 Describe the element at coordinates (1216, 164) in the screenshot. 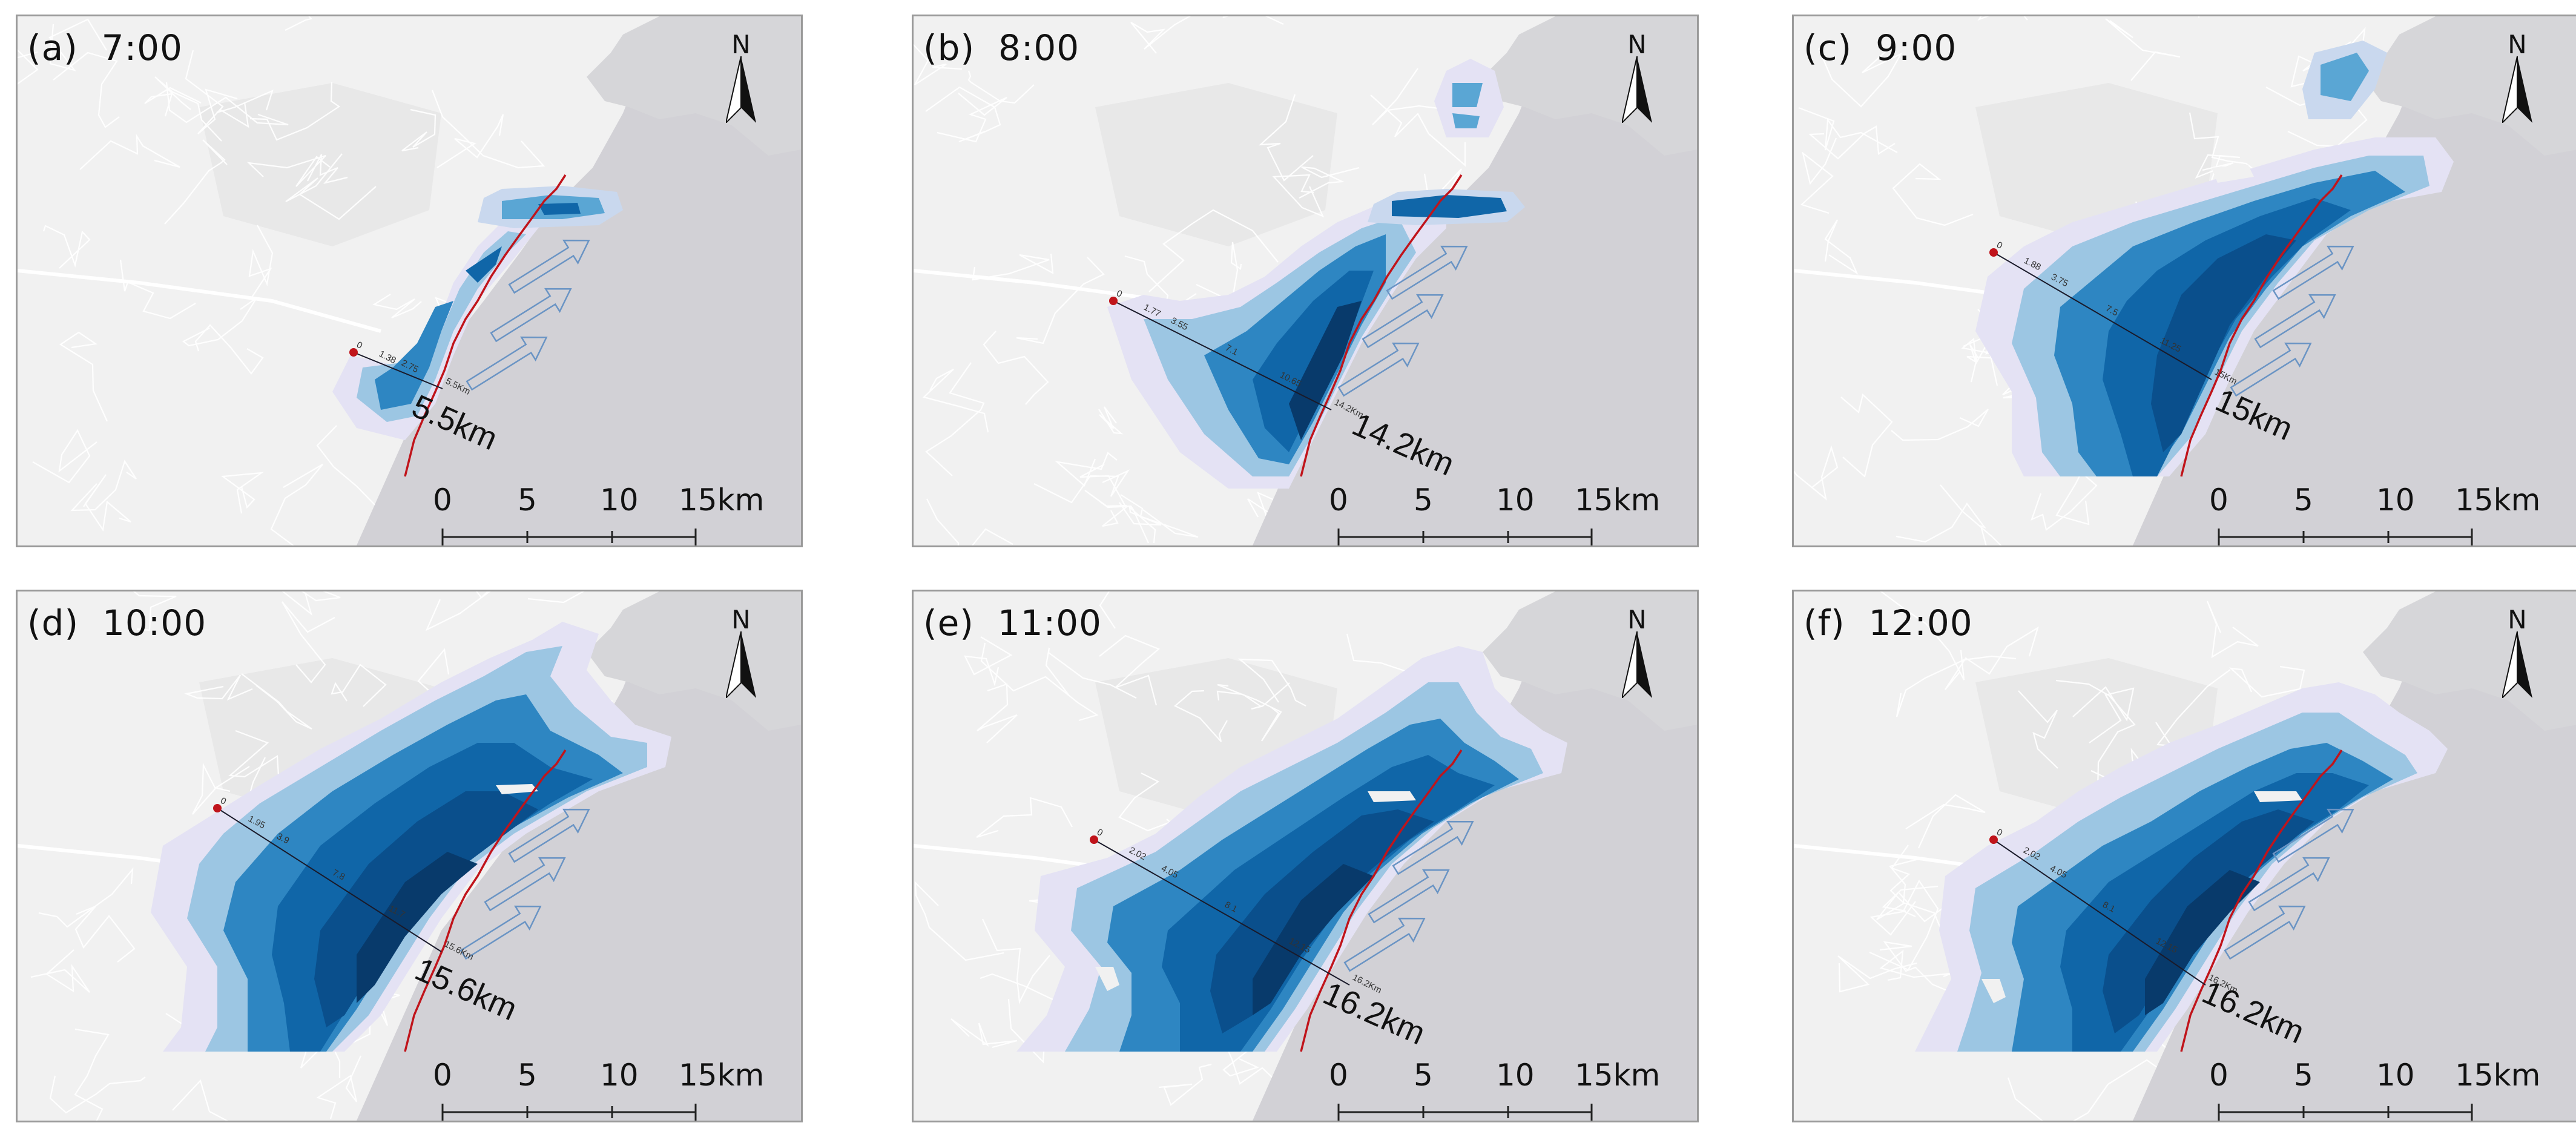

I see `terrain-patch` at that location.